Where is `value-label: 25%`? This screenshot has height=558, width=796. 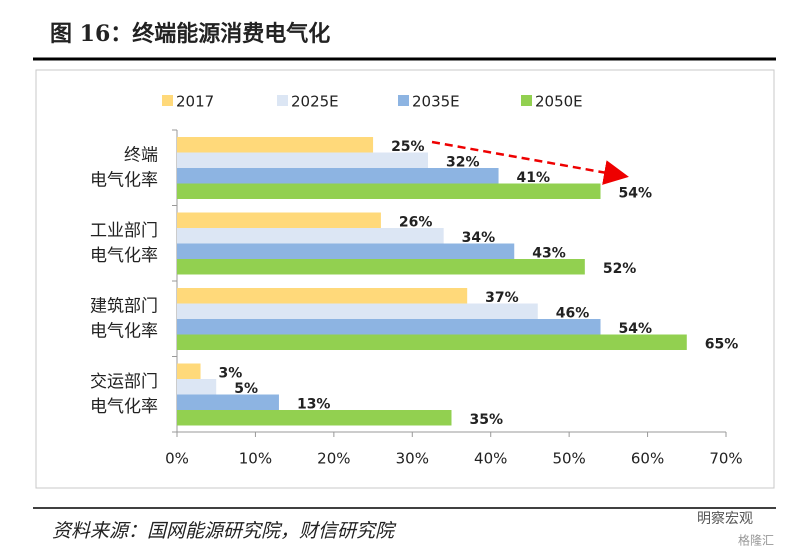 value-label: 25% is located at coordinates (408, 147).